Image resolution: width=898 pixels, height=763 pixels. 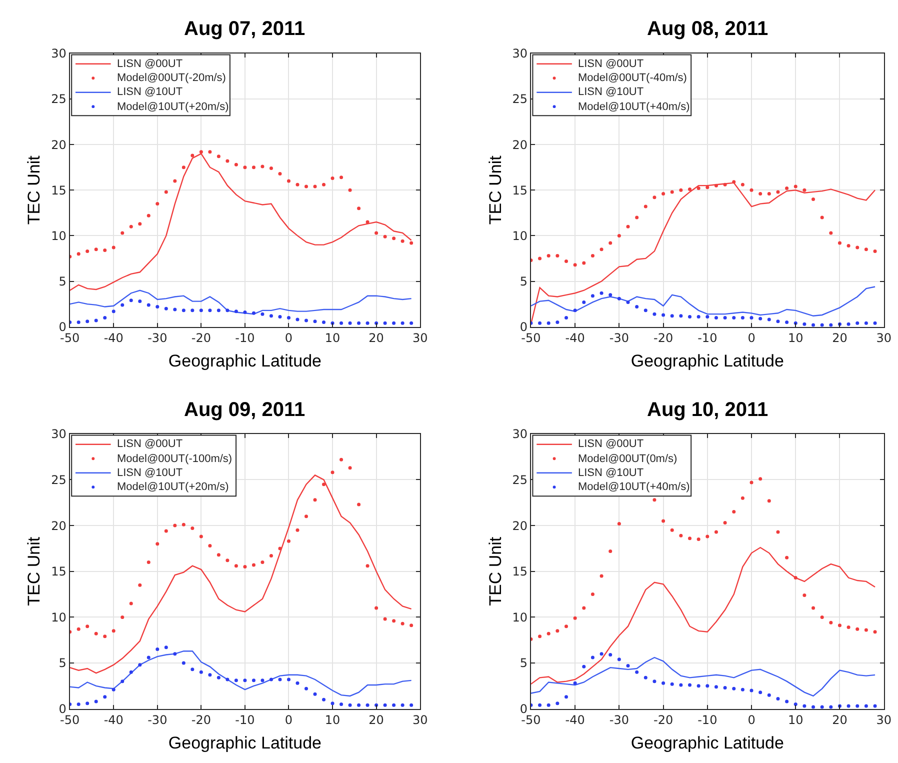 What do you see at coordinates (520, 434) in the screenshot?
I see `y-tick-label: 30` at bounding box center [520, 434].